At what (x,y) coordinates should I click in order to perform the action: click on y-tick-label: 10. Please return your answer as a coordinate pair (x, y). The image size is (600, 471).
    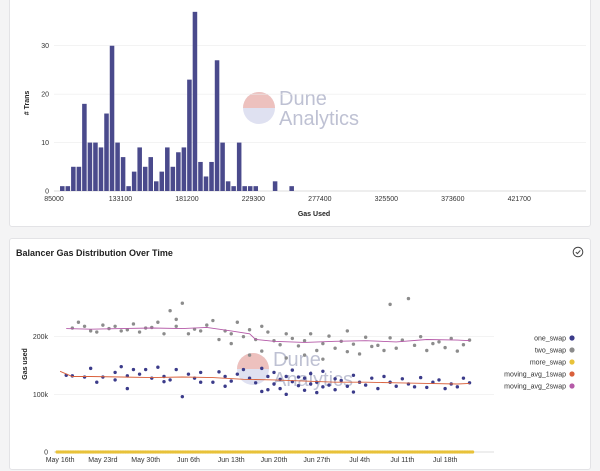
    Looking at the image, I should click on (45, 143).